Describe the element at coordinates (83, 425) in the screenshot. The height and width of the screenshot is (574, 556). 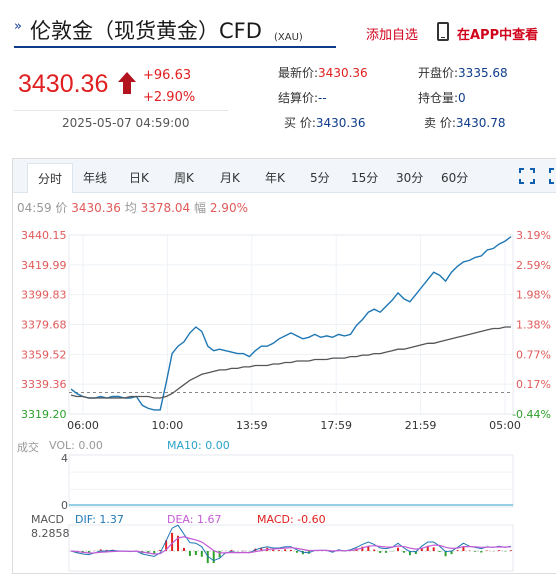
I see `x-tick: 06:00` at that location.